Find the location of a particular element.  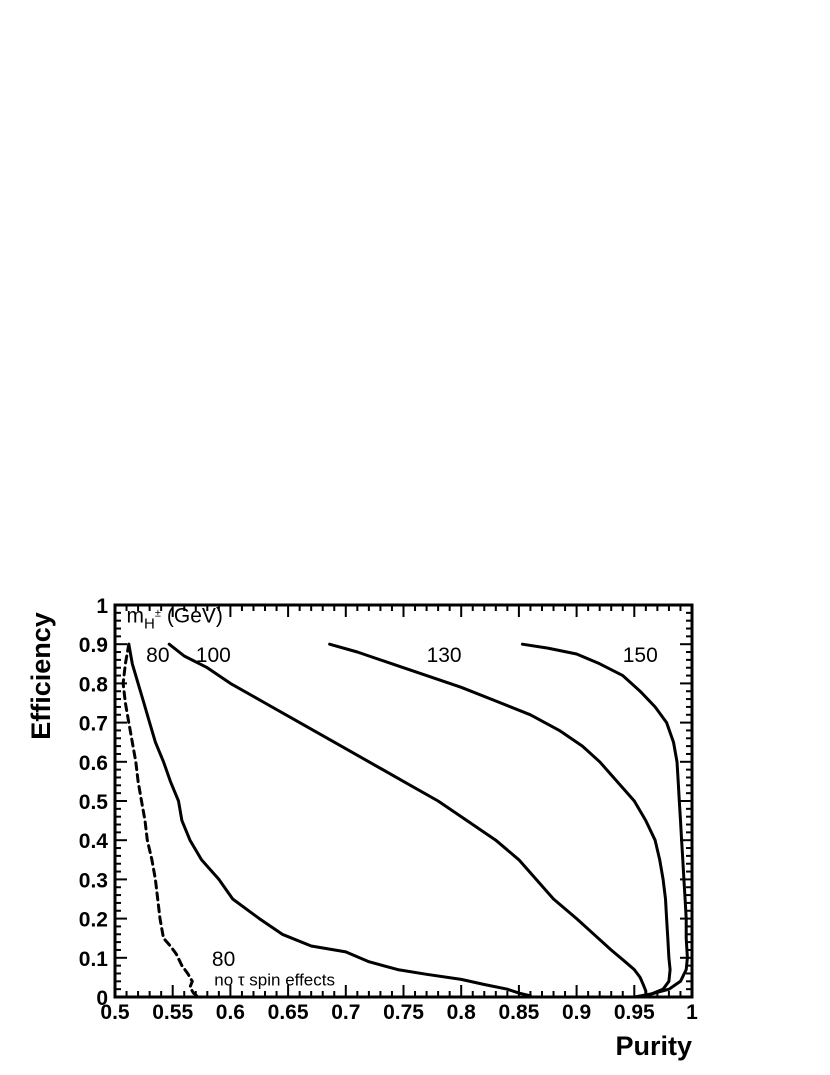

legend-title: mH± (GeV) is located at coordinates (175, 619).